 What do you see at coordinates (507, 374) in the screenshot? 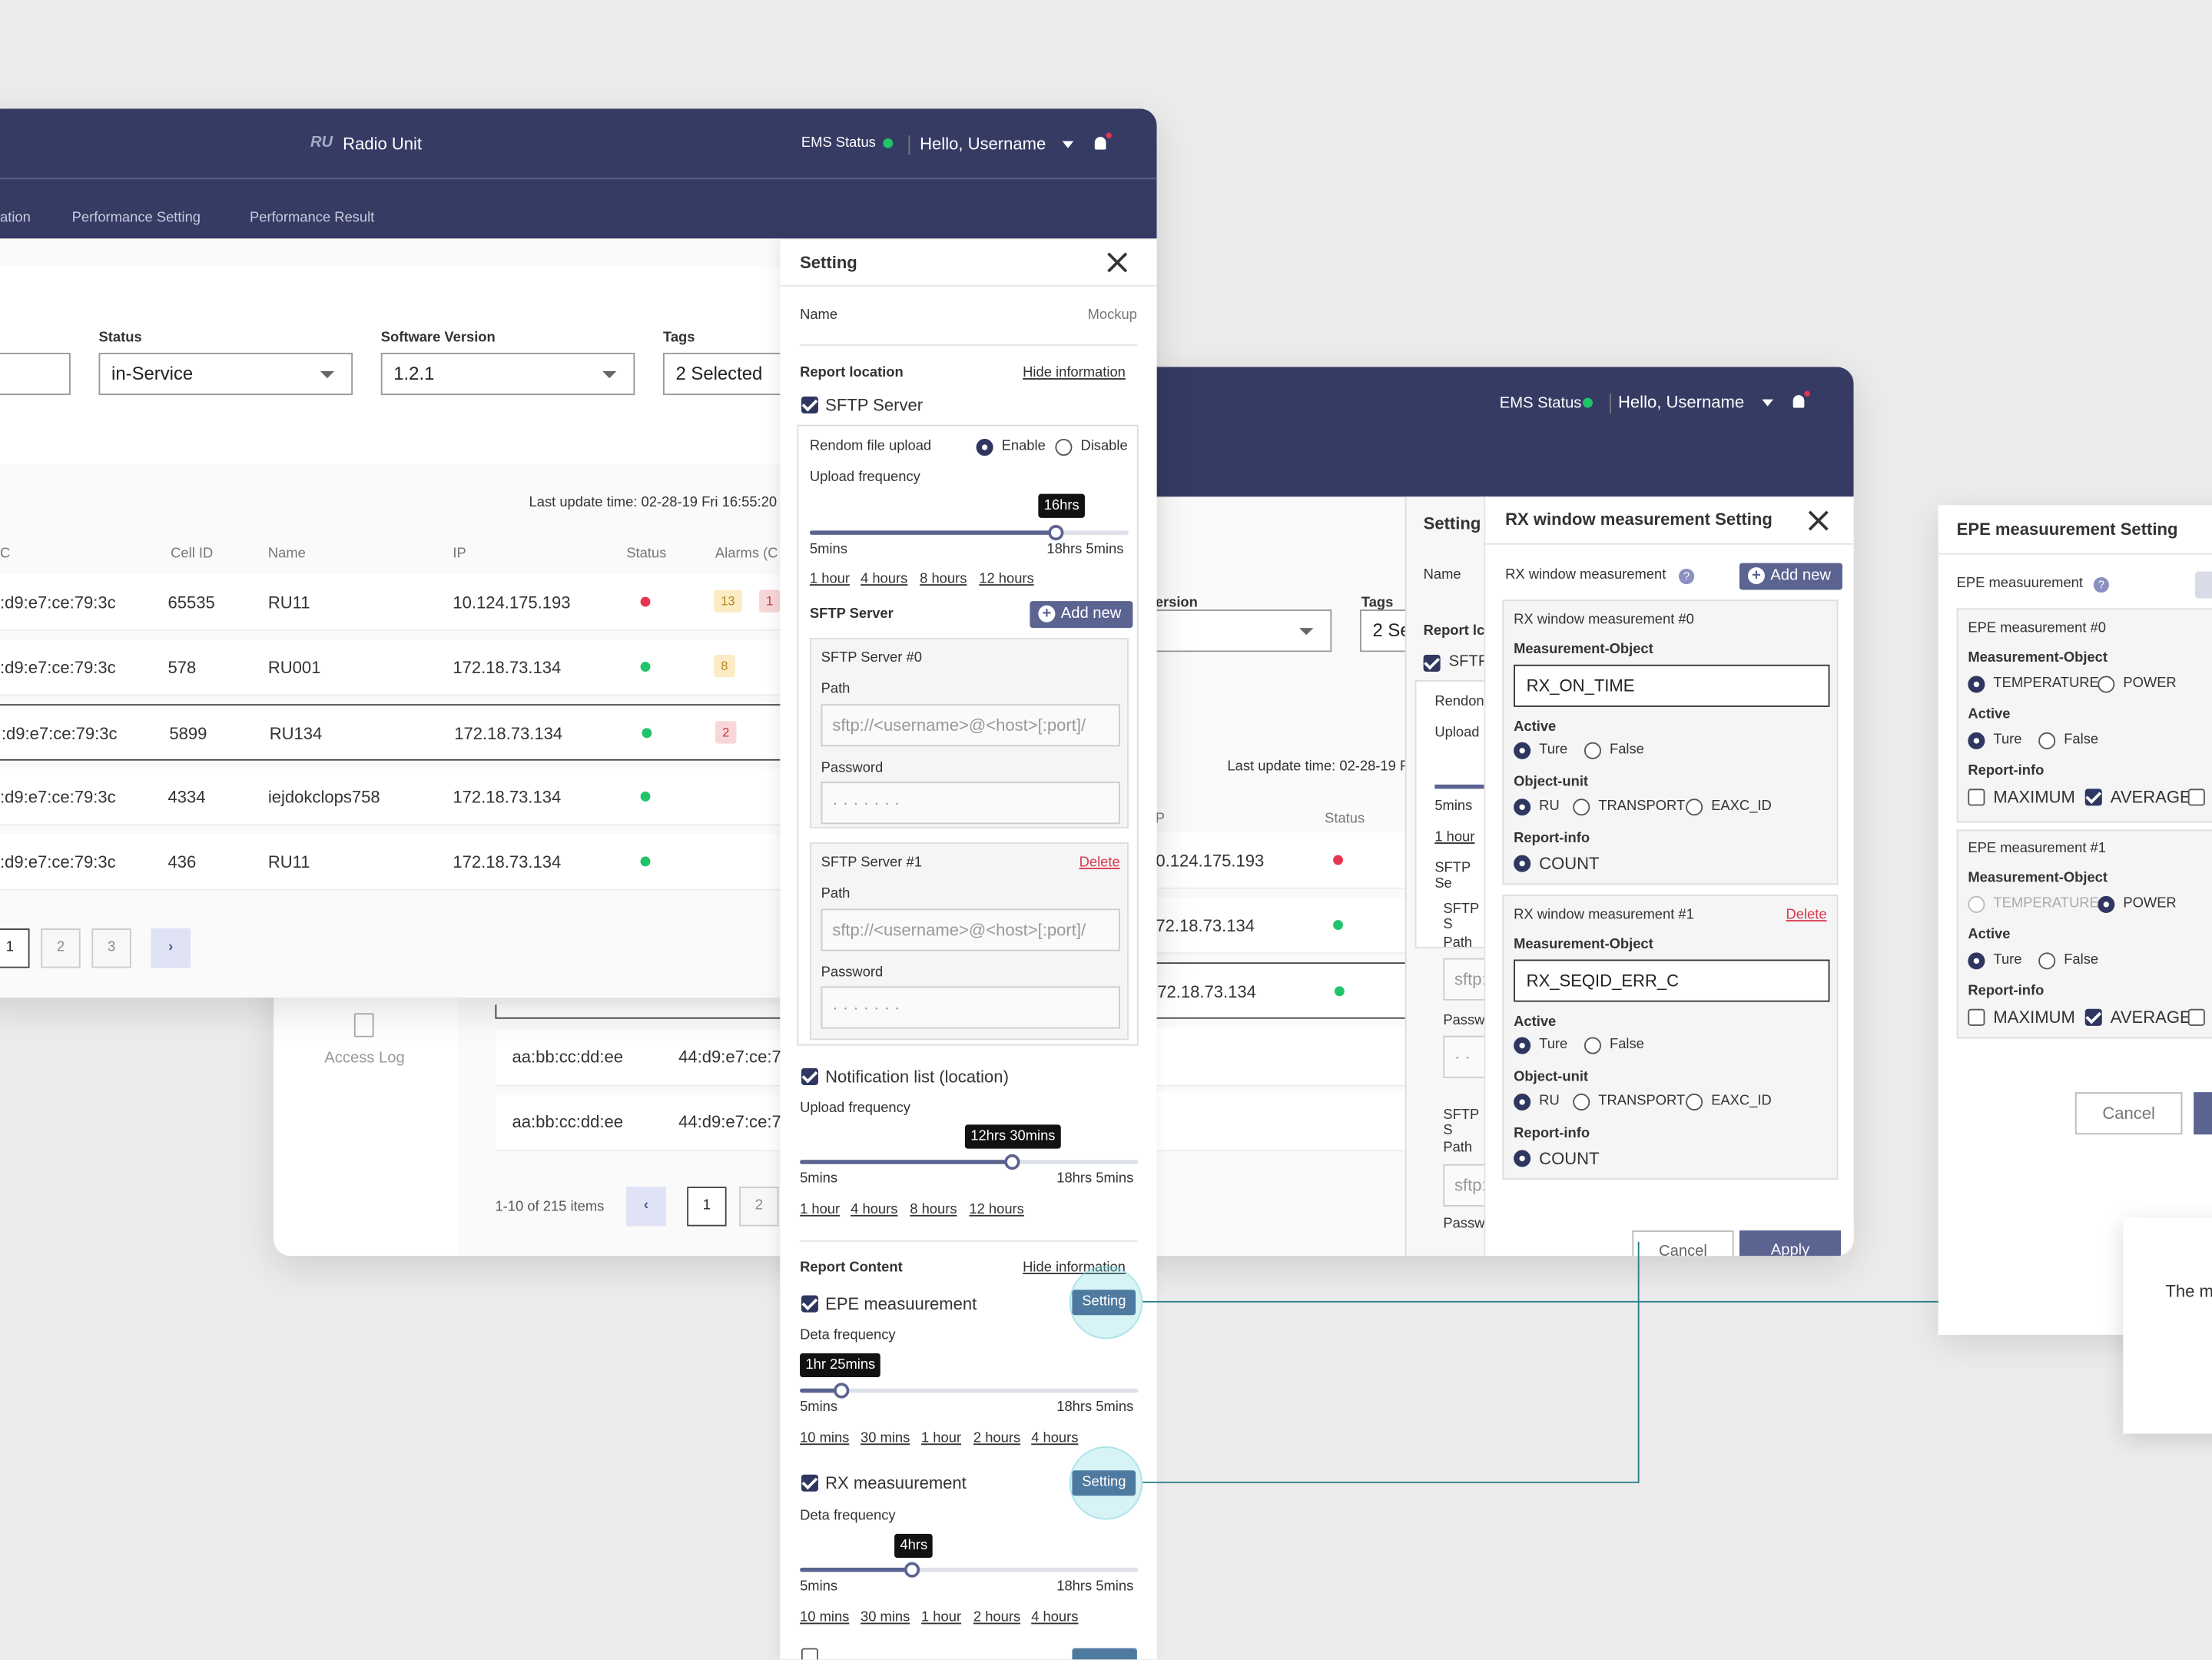
I see `software-version-select: 1.2.1` at bounding box center [507, 374].